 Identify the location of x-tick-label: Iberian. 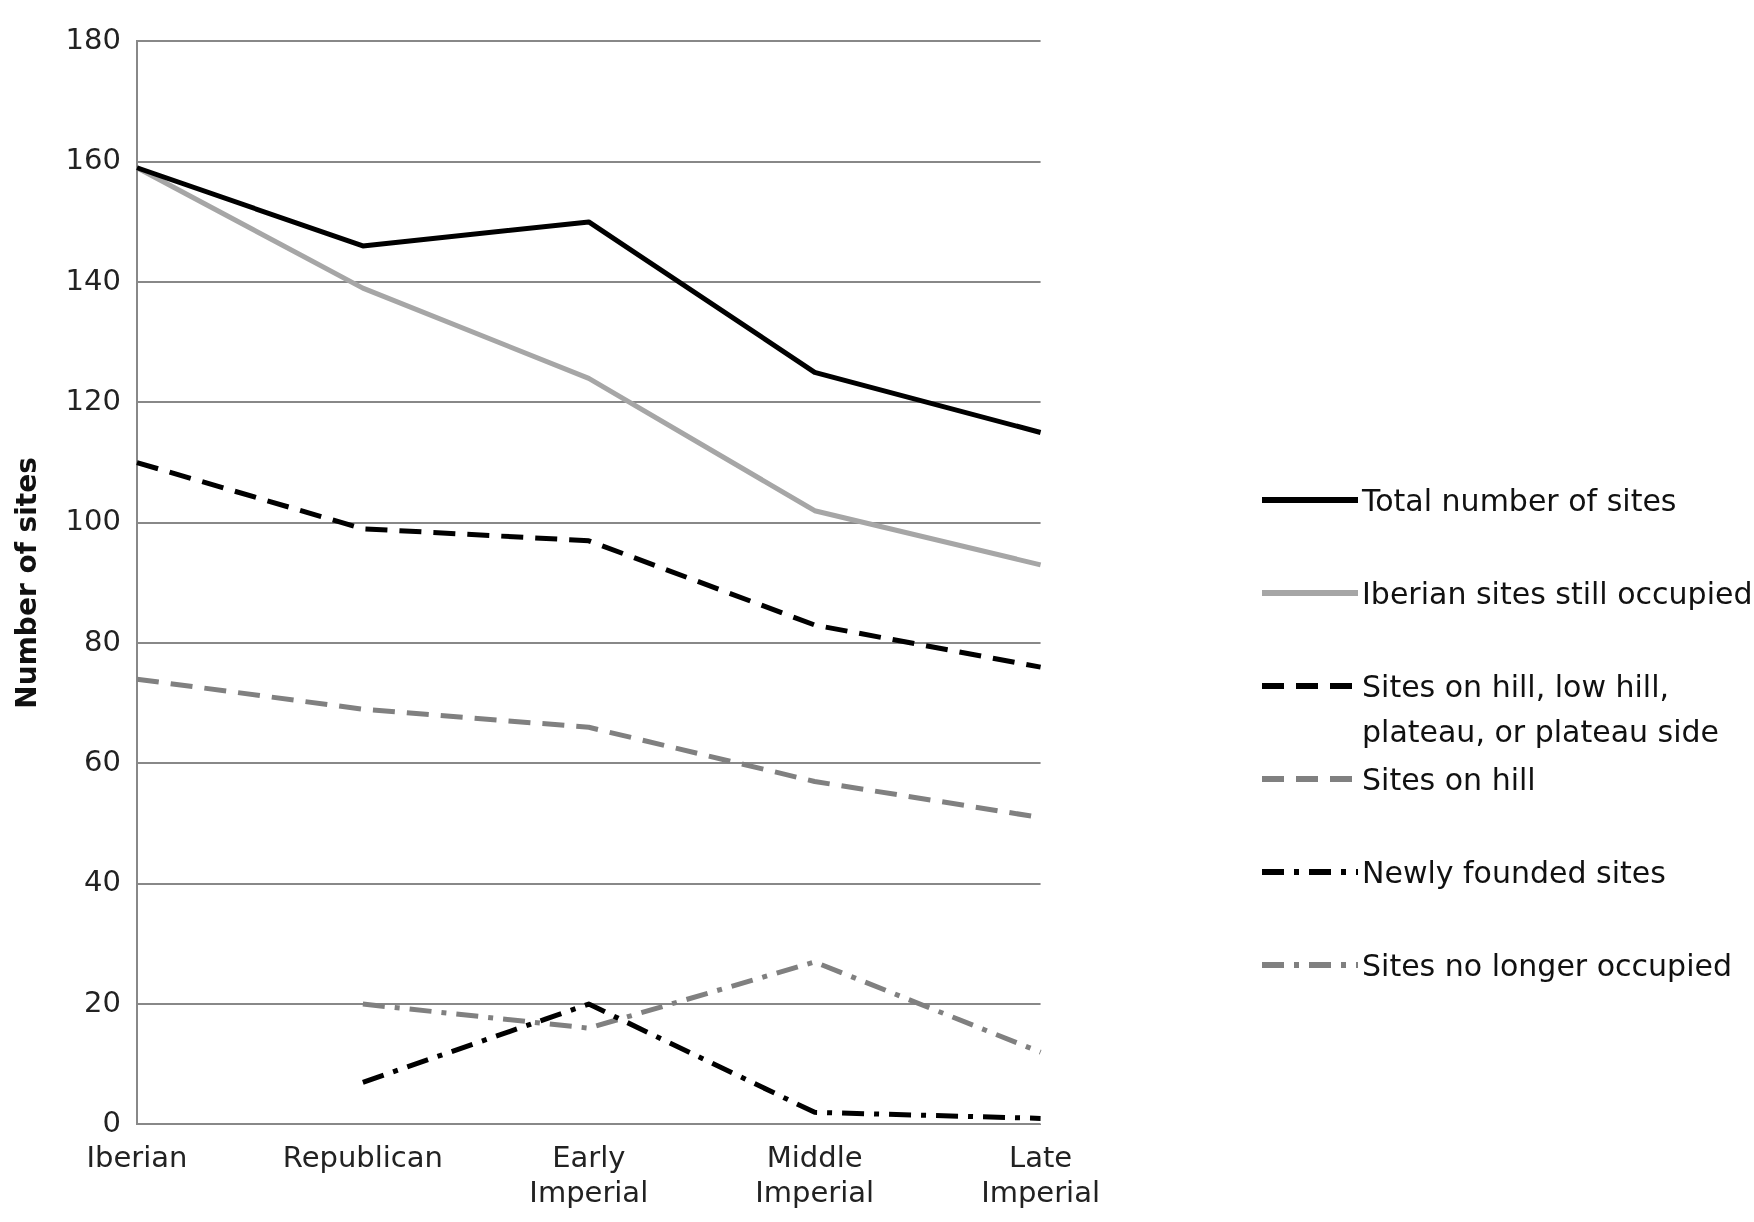
(137, 1157).